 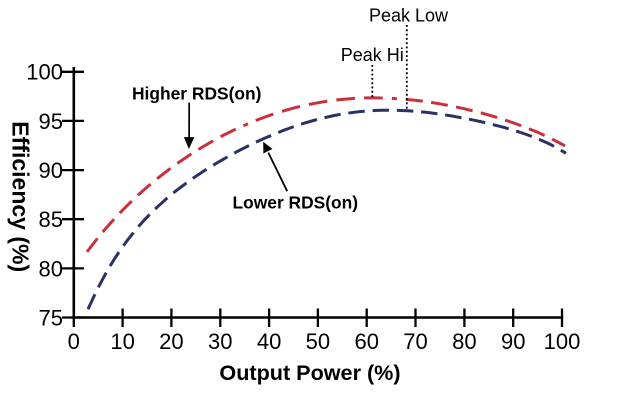 What do you see at coordinates (21, 196) in the screenshot?
I see `svg-text: Efficiency (%)` at bounding box center [21, 196].